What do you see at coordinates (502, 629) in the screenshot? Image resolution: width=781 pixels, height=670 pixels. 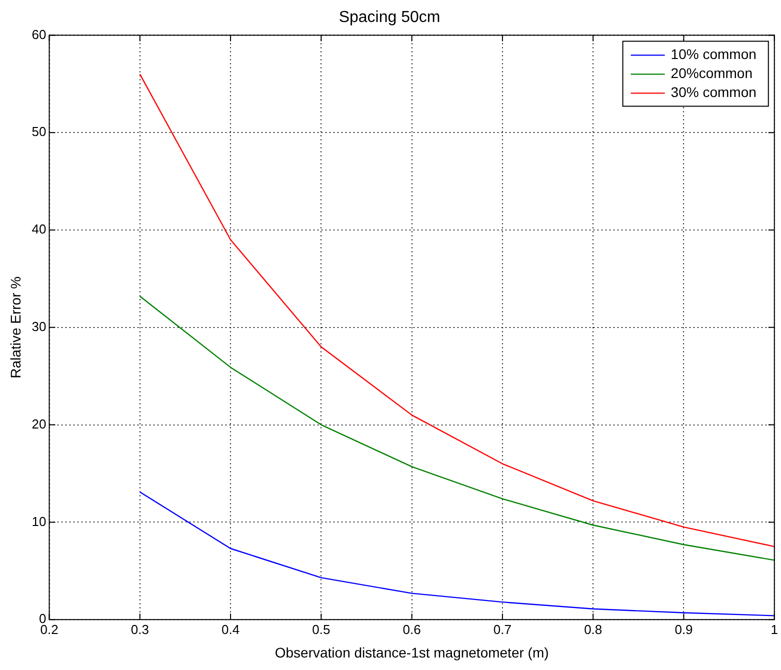 I see `x-tick-label: 0.7` at bounding box center [502, 629].